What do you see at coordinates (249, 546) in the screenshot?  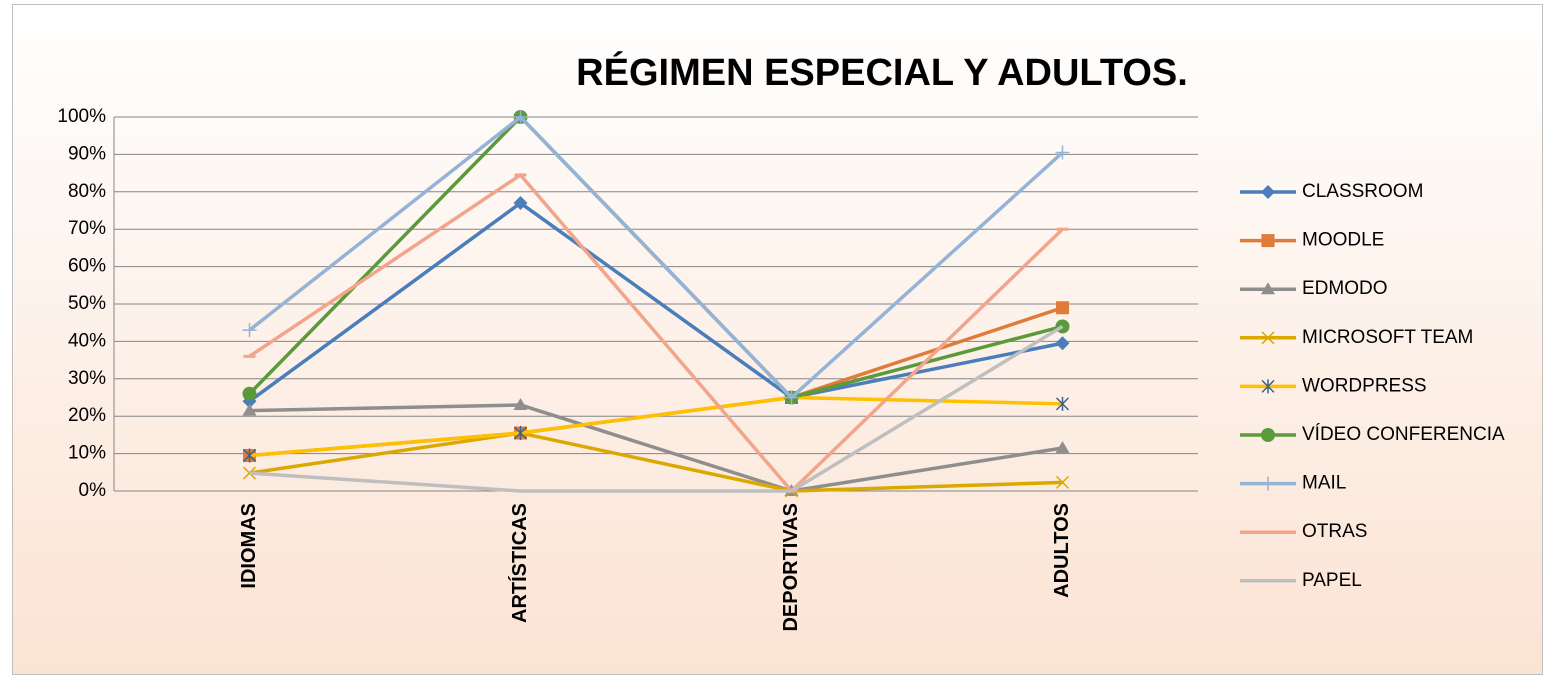 I see `x-tick-label: IDIOMAS` at bounding box center [249, 546].